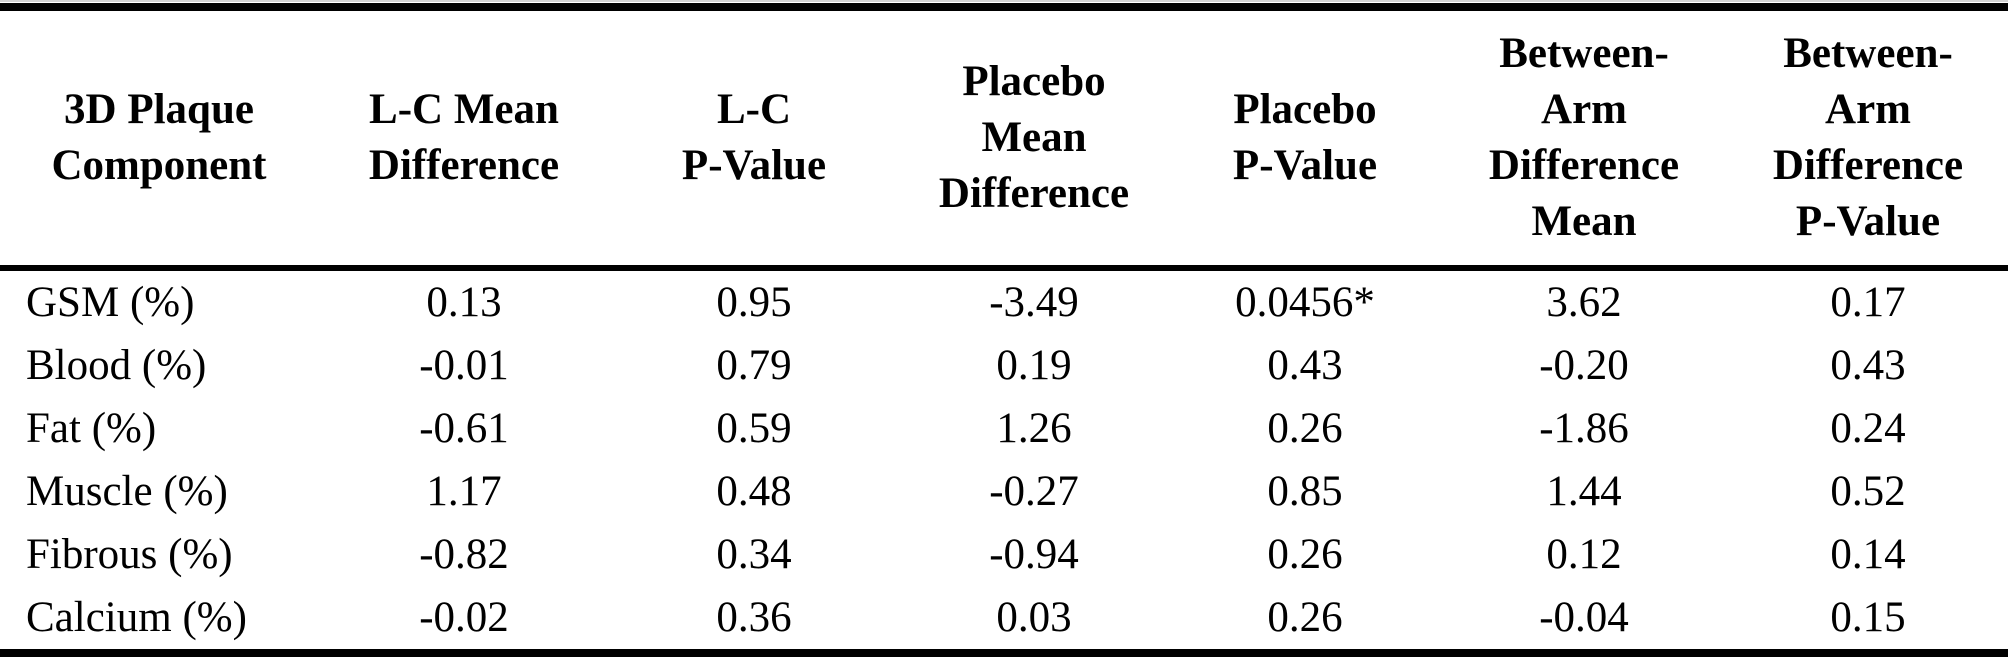 The height and width of the screenshot is (667, 2008). What do you see at coordinates (110, 302) in the screenshot?
I see `component-cell: GSM (%)` at bounding box center [110, 302].